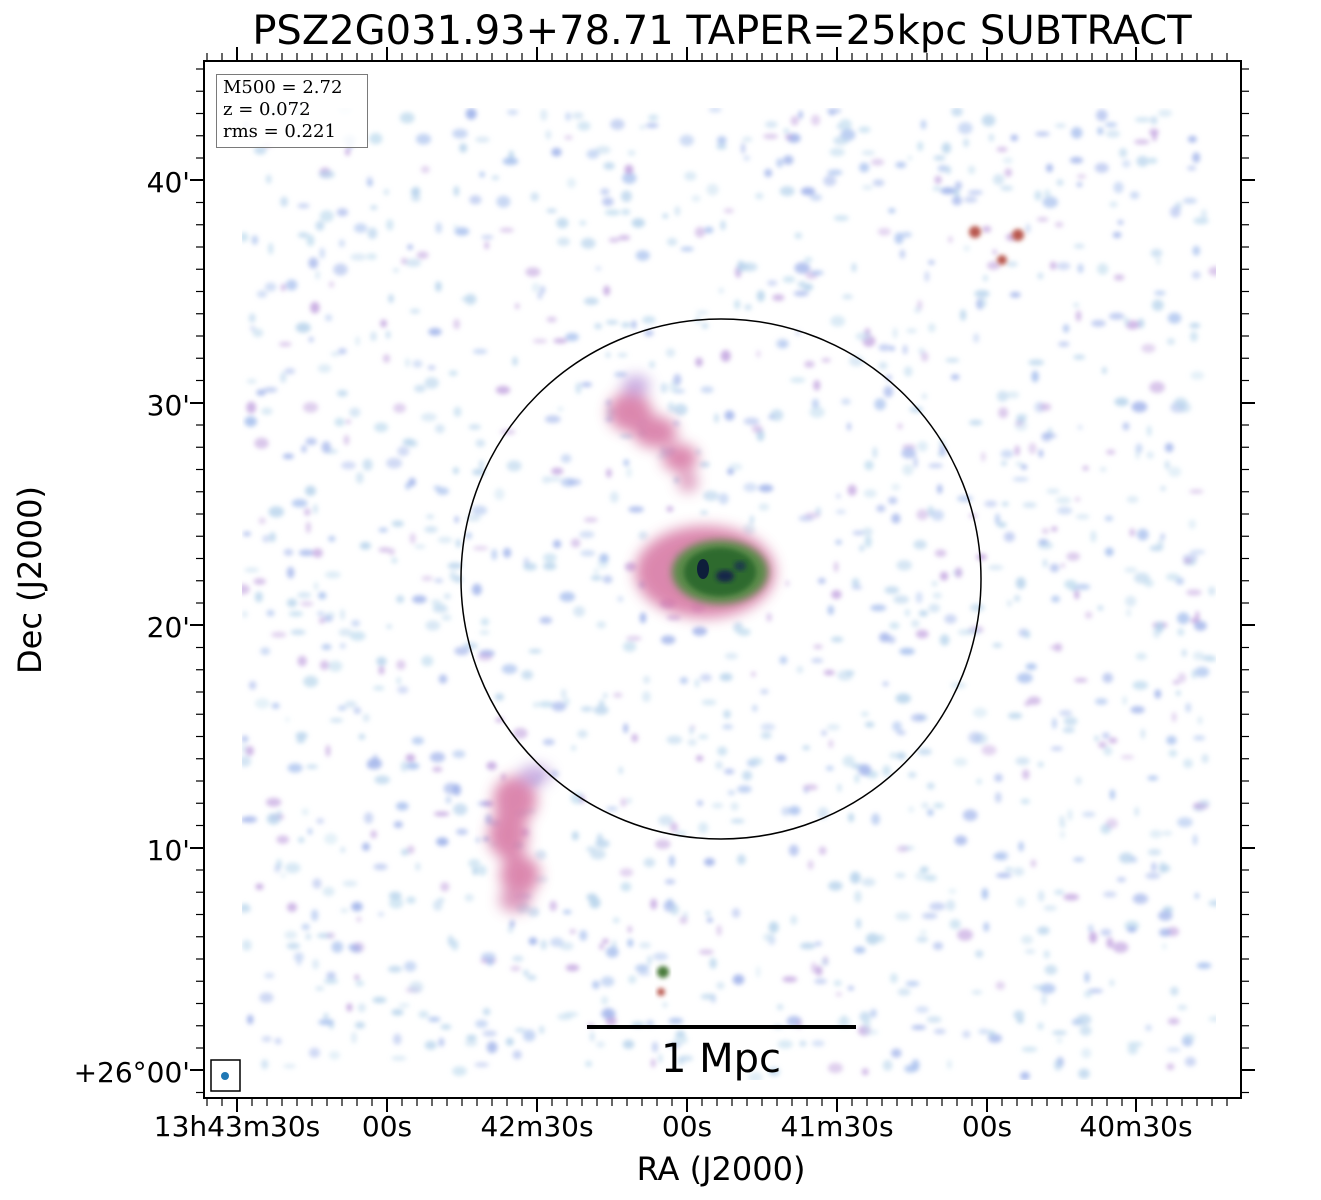  Describe the element at coordinates (653, 433) in the screenshot. I see `radio-relic-north` at that location.